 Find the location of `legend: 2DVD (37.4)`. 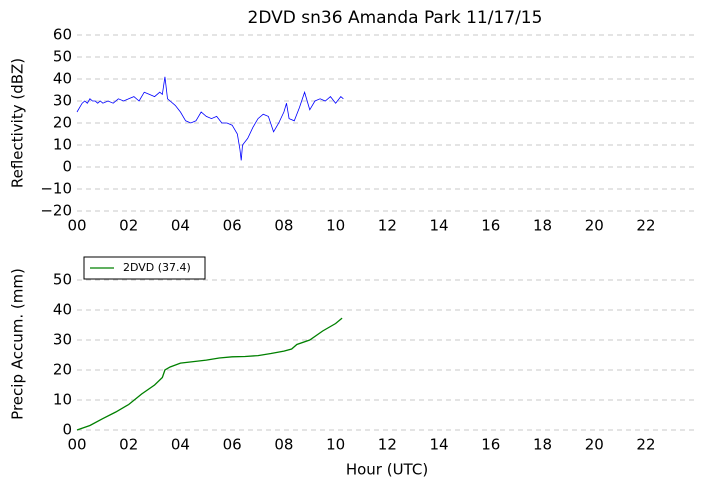

legend: 2DVD (37.4) is located at coordinates (144, 268).